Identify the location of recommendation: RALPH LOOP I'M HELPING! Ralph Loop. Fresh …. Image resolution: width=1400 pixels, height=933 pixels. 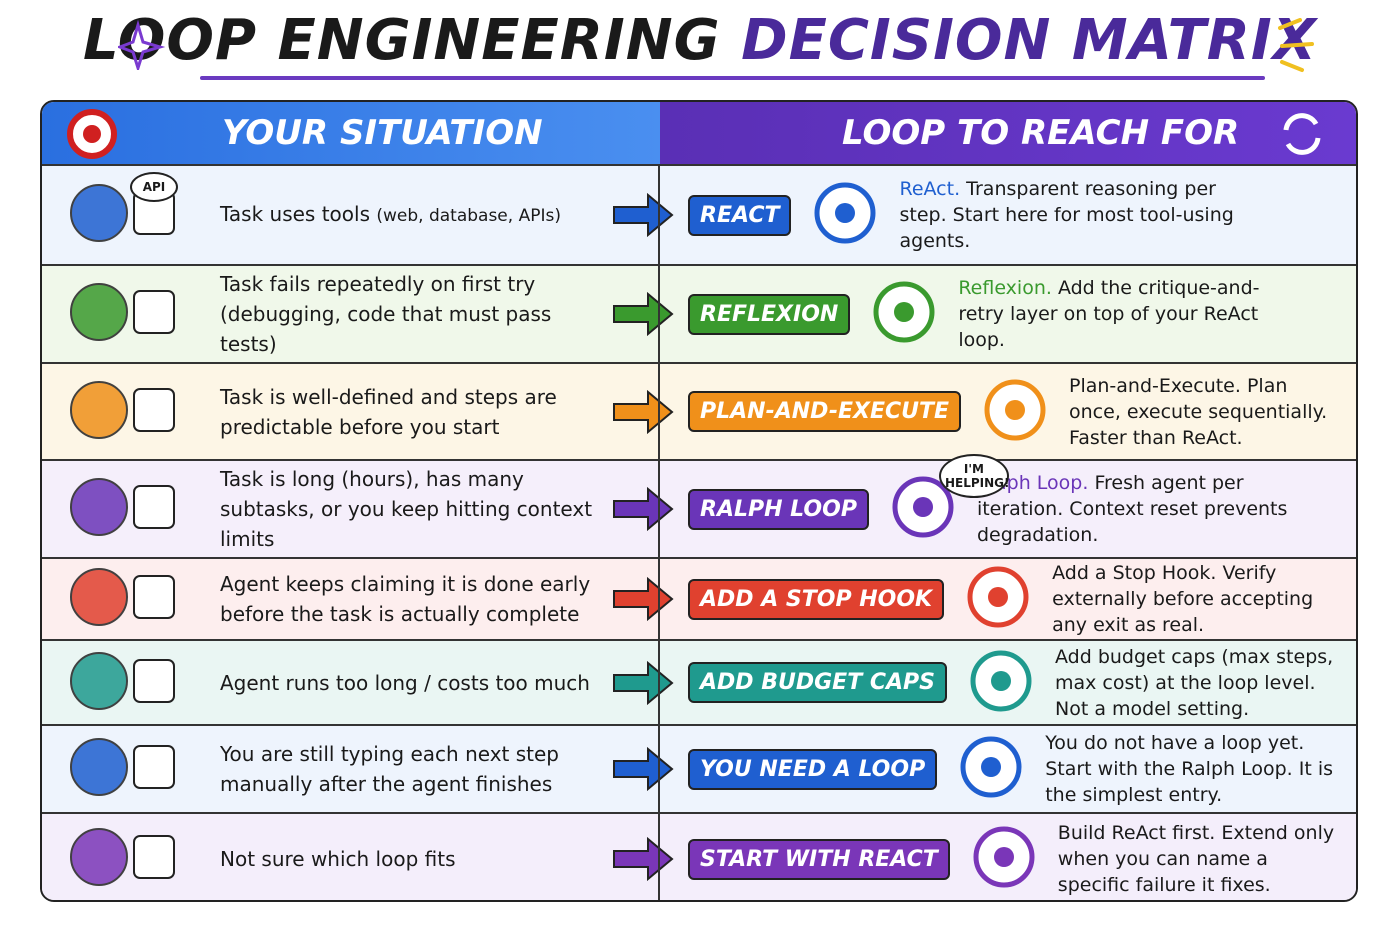
(1014, 505).